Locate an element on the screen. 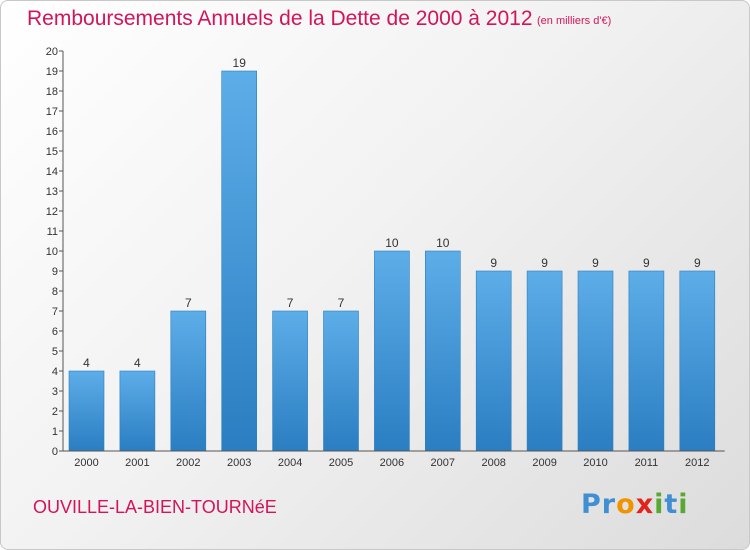  logo-letter-4: i is located at coordinates (659, 504).